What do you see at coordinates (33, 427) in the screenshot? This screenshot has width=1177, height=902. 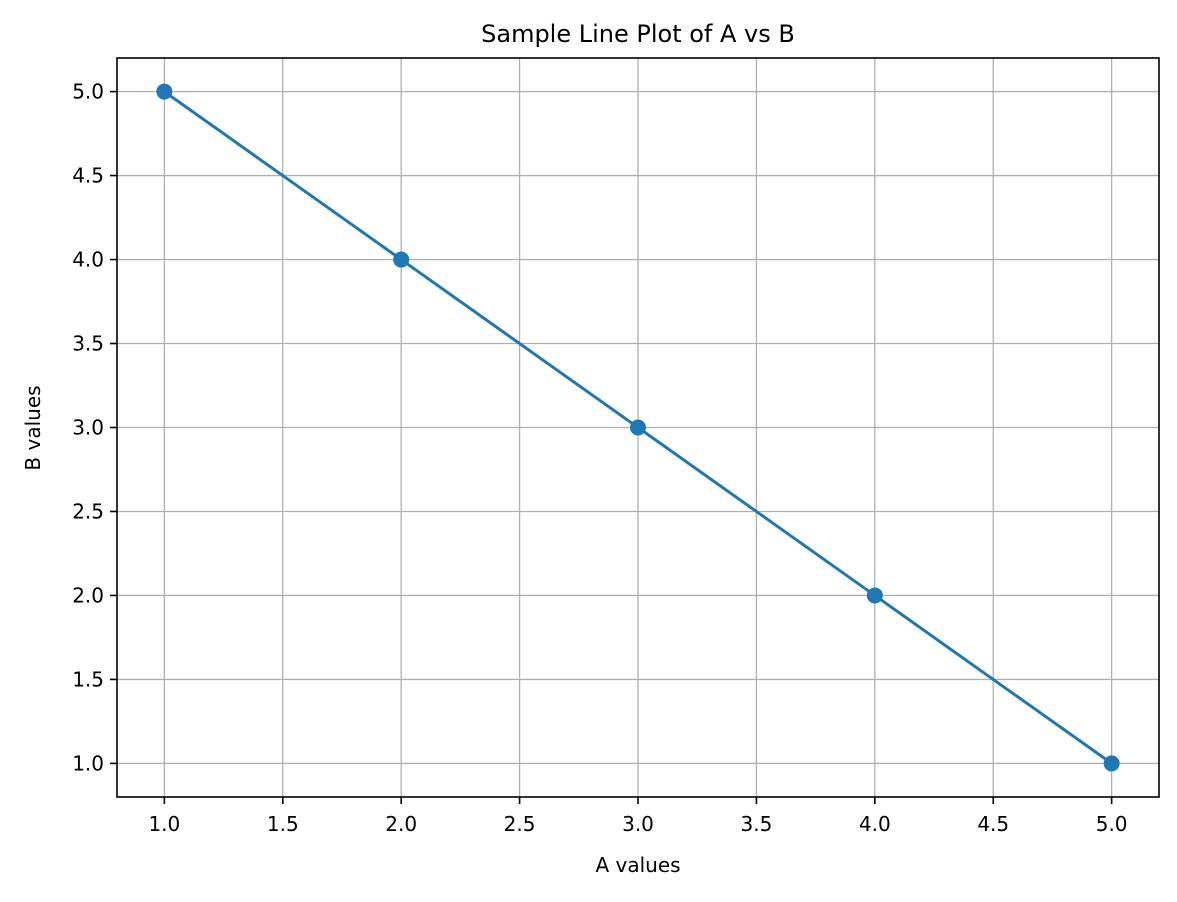 I see `y-axis-label: B values` at bounding box center [33, 427].